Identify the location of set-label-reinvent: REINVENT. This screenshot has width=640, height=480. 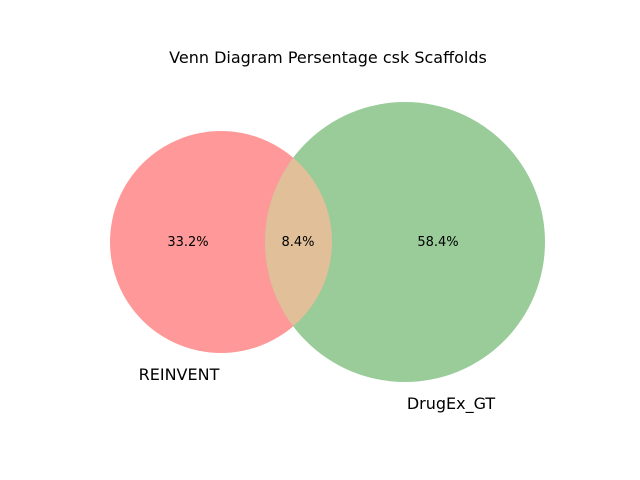
(179, 374).